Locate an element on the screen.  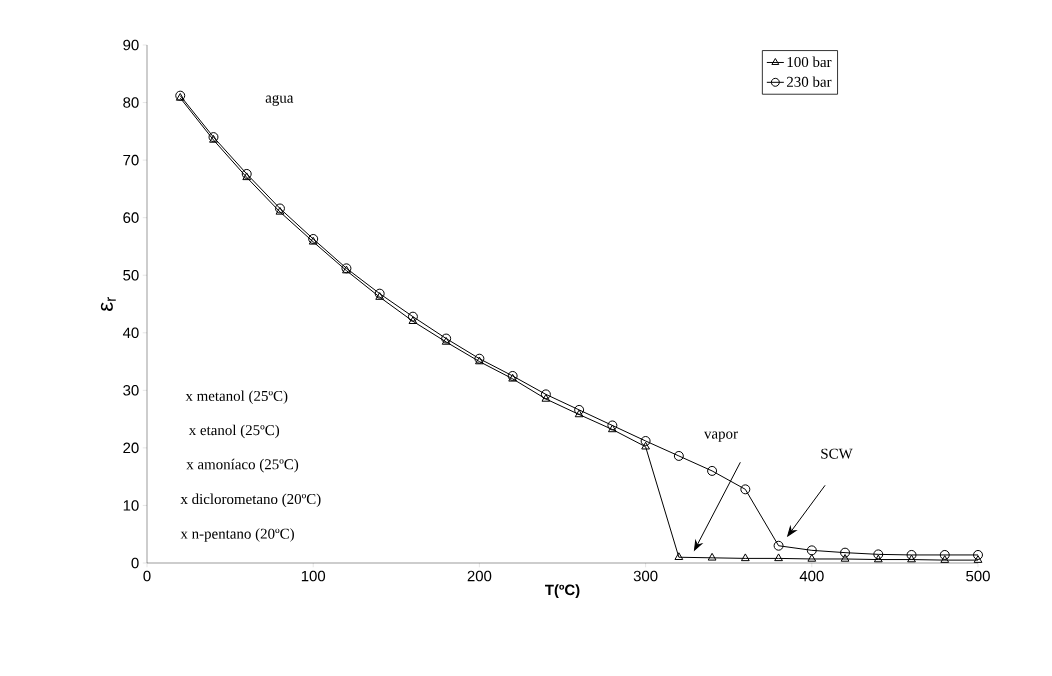
annotation: x amoníaco (25ºC) is located at coordinates (242, 465).